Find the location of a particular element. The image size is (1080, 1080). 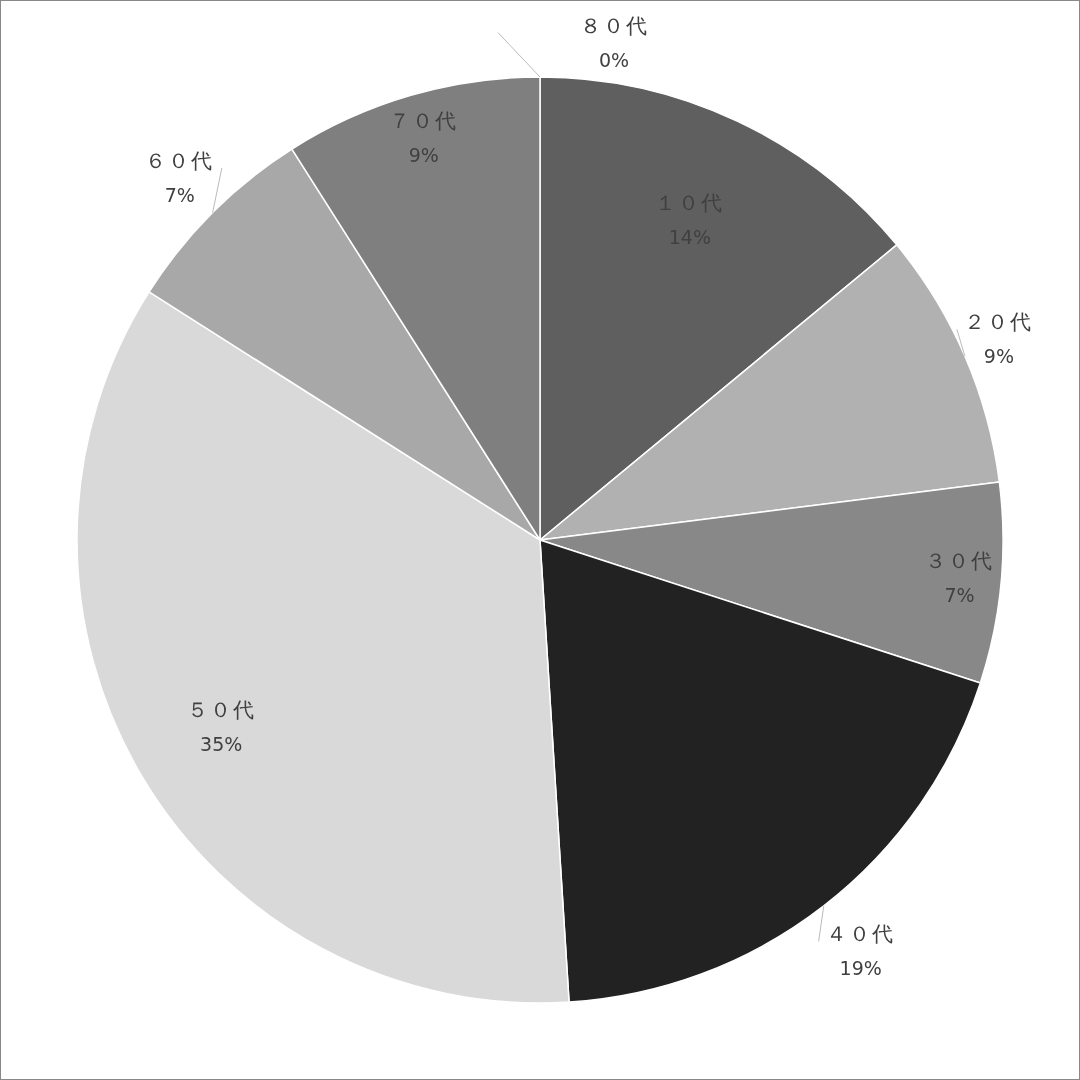

slice-label: ２０代 is located at coordinates (999, 322).